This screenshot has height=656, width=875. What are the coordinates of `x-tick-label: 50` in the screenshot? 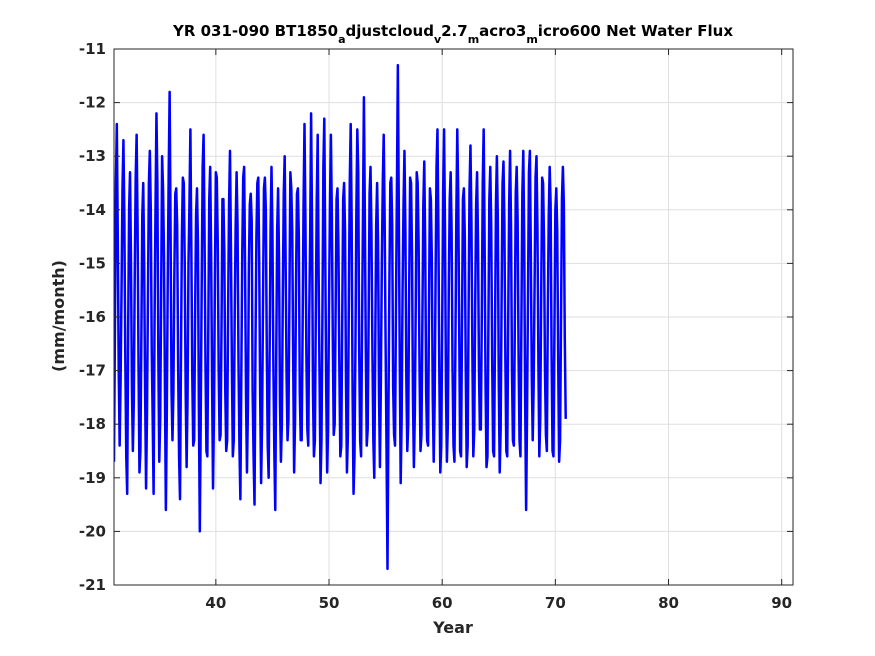 It's located at (329, 603).